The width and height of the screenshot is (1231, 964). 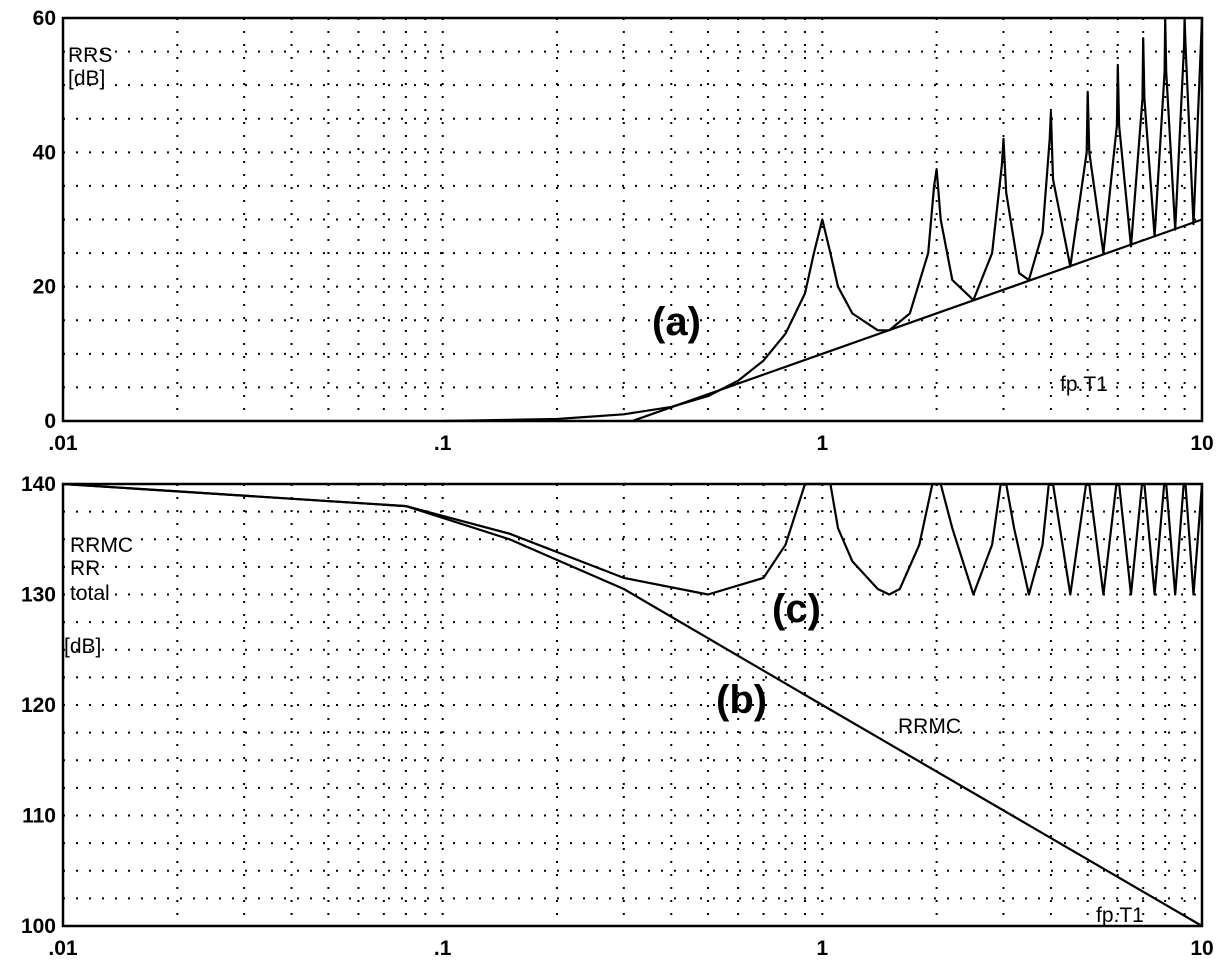 What do you see at coordinates (38, 484) in the screenshot?
I see `y-tick-label: 140` at bounding box center [38, 484].